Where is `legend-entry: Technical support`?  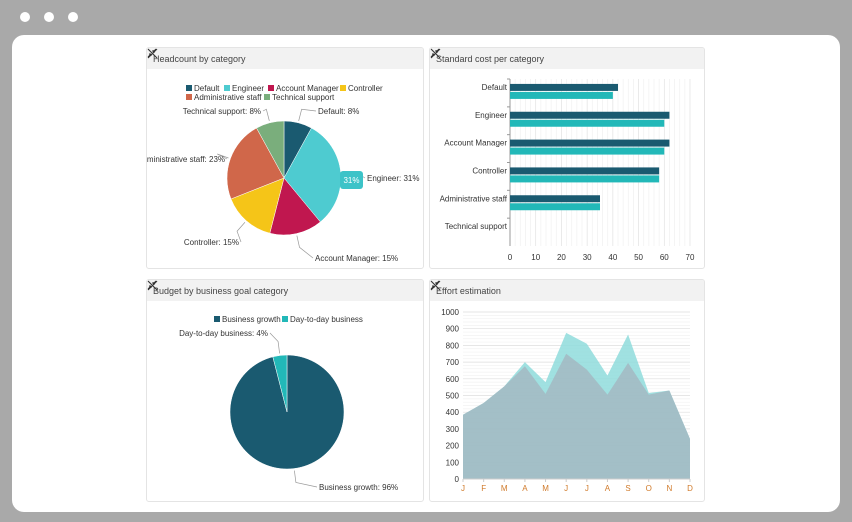 legend-entry: Technical support is located at coordinates (303, 97).